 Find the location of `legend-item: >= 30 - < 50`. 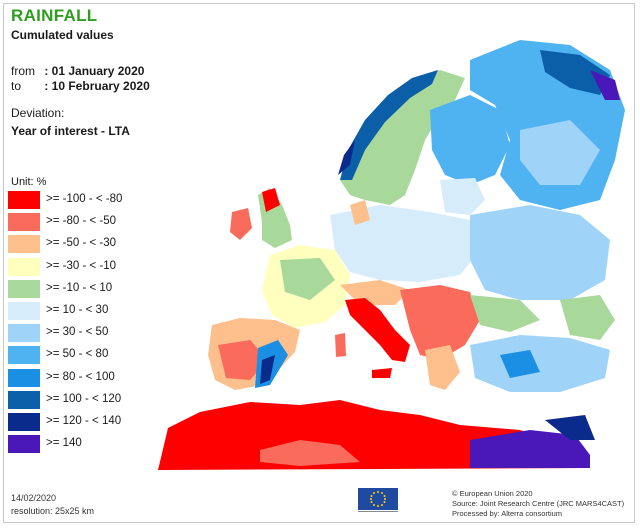

legend-item: >= 30 - < 50 is located at coordinates (108, 333).